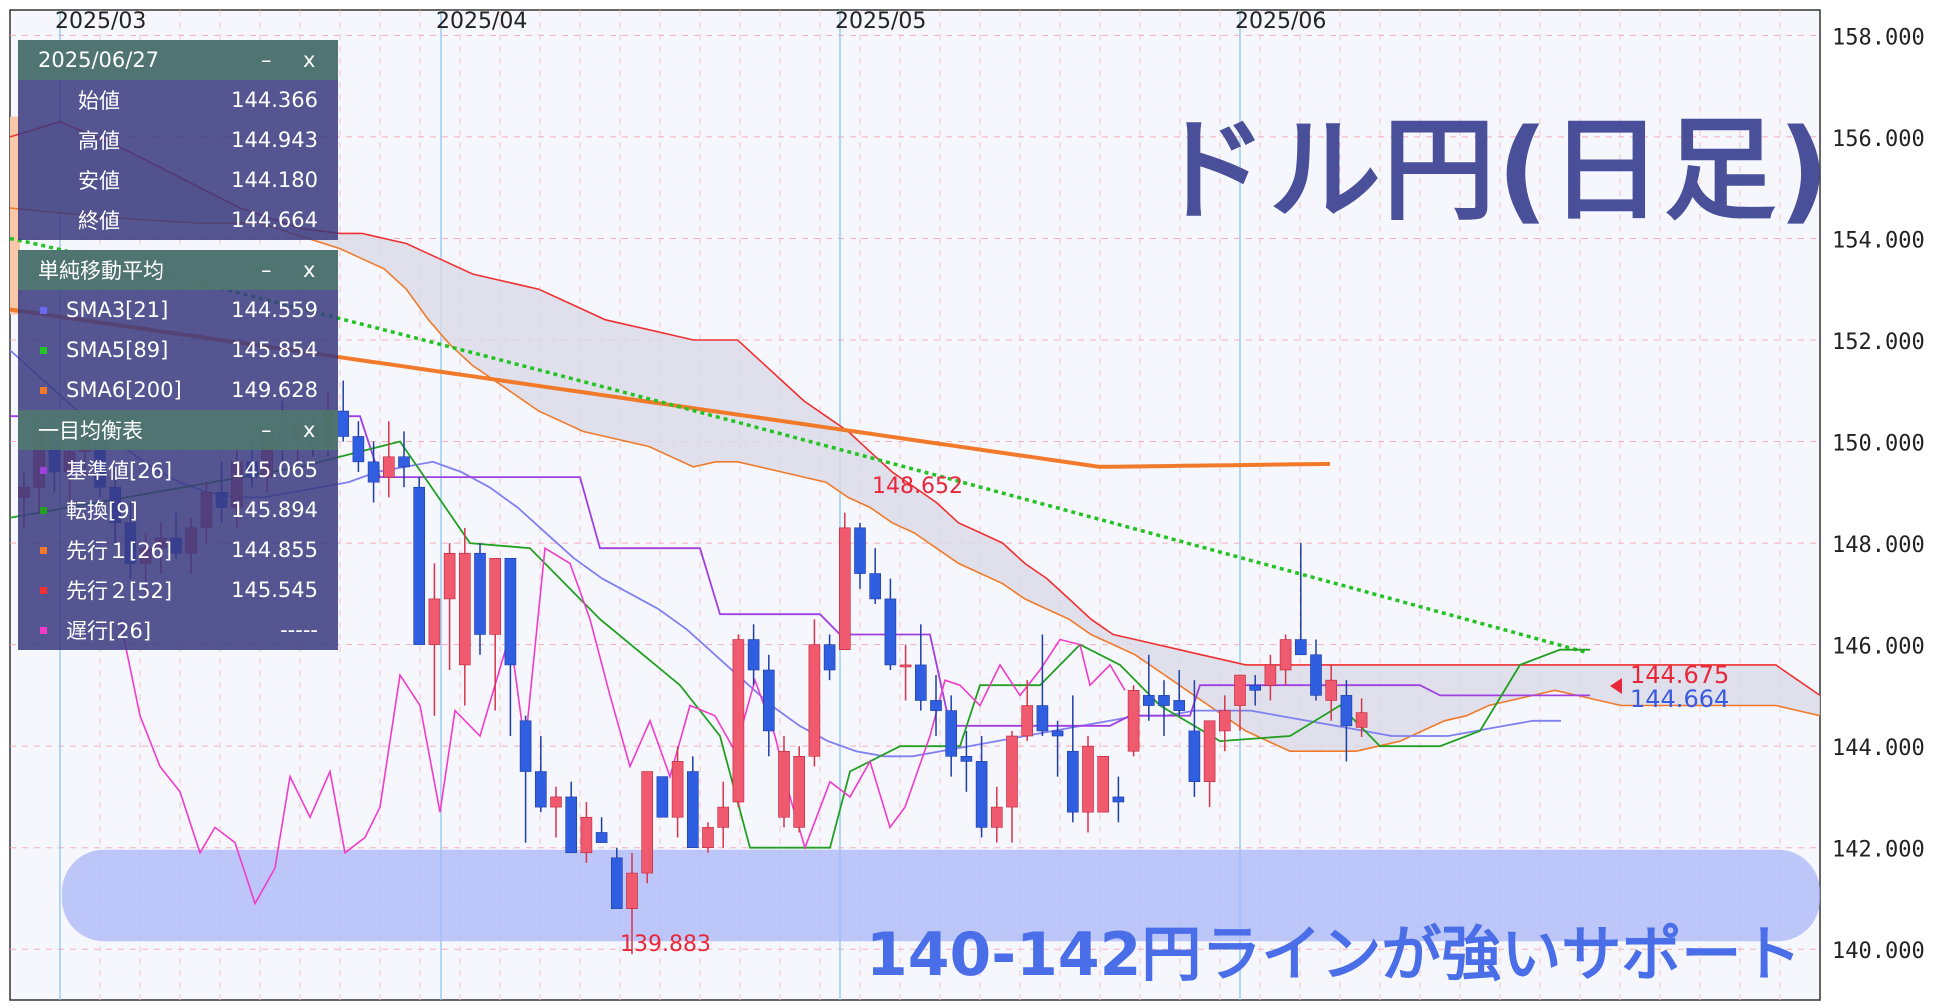 This screenshot has height=1008, width=1952. I want to click on y-tick-label: 150.000, so click(1878, 444).